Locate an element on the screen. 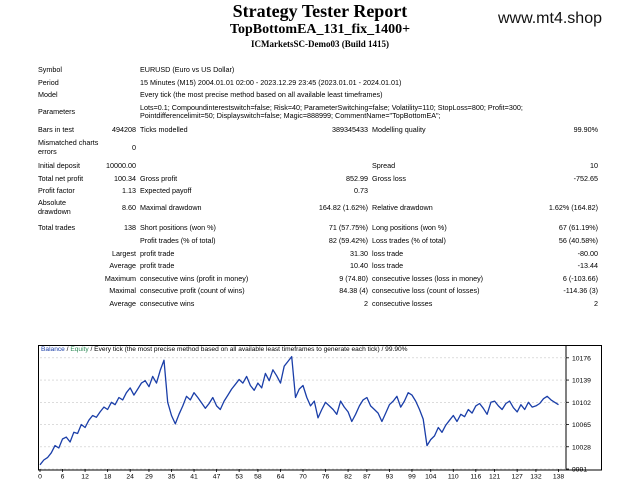 Image resolution: width=640 pixels, height=480 pixels. legend-balance: Balance is located at coordinates (53, 349).